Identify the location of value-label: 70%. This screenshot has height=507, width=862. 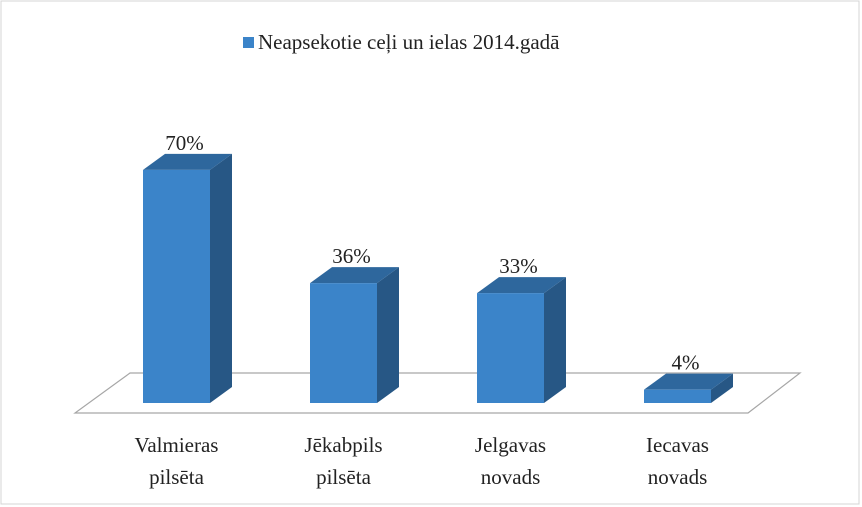
(184, 143).